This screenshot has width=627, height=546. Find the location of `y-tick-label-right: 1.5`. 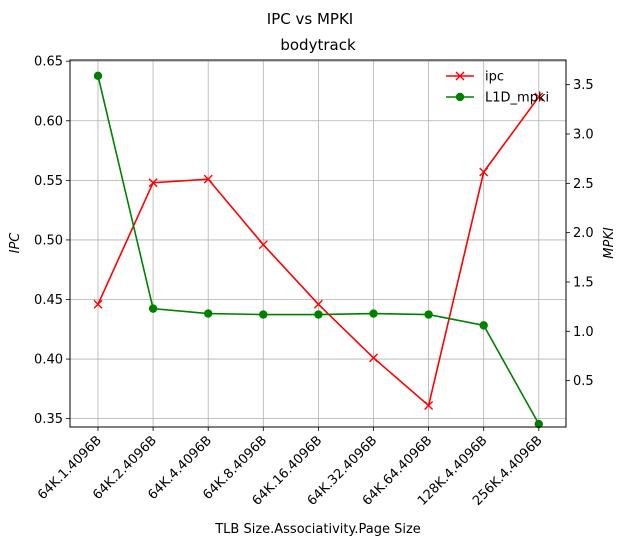

y-tick-label-right: 1.5 is located at coordinates (583, 282).